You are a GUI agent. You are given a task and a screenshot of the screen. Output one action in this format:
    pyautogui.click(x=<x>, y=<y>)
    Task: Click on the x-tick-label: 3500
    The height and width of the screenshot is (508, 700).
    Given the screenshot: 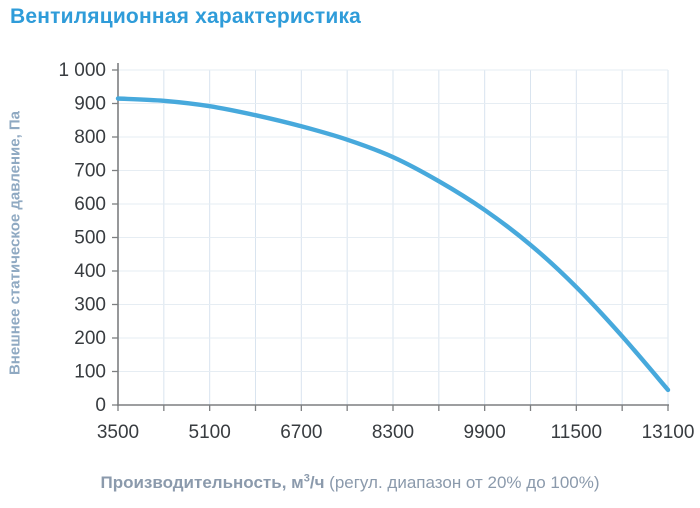 What is the action you would take?
    pyautogui.click(x=118, y=432)
    